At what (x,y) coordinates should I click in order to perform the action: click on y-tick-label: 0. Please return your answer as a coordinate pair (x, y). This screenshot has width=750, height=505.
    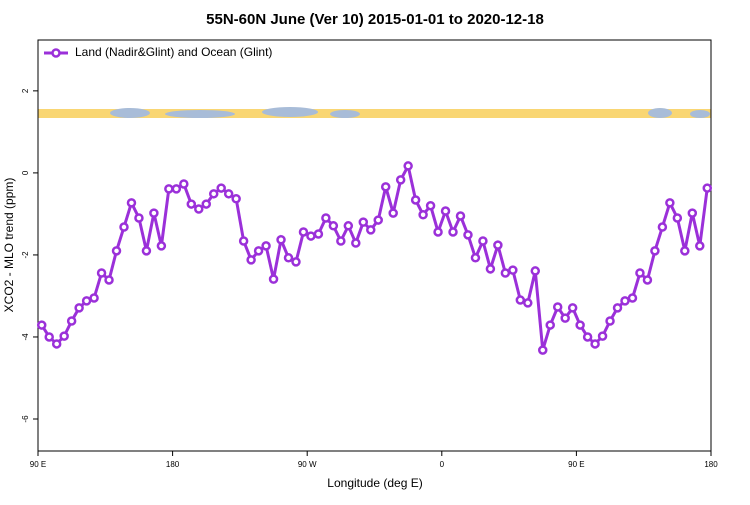
    Looking at the image, I should click on (25, 172).